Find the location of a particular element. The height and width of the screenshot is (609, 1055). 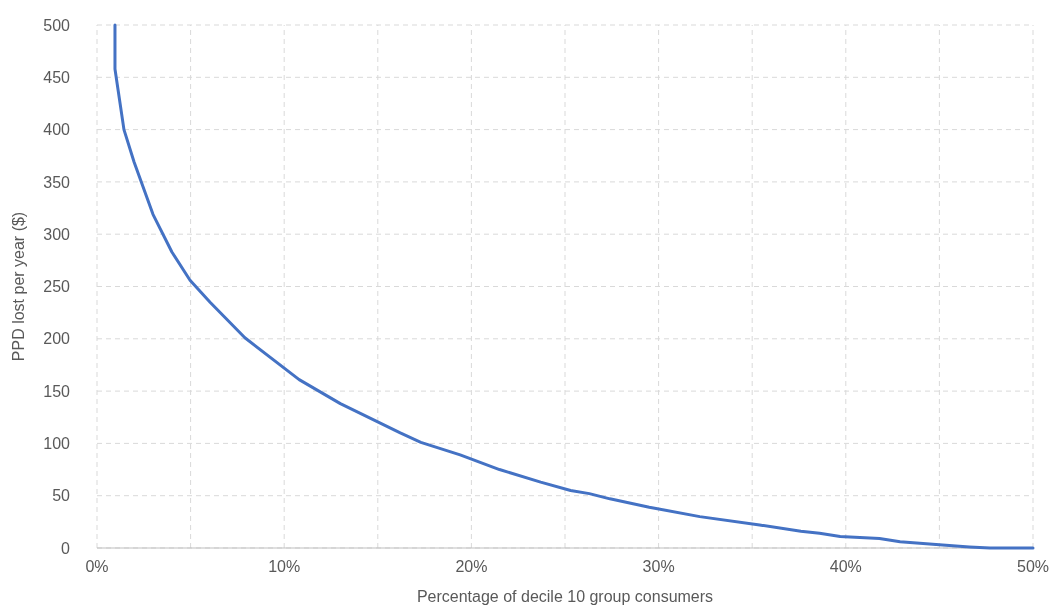

x-axis-title: Percentage of decile 10 group consumers is located at coordinates (565, 596).